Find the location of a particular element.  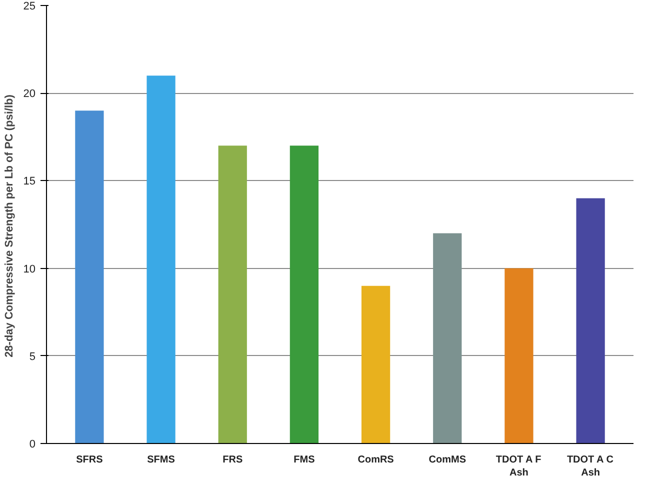

y-tick-label: 20 is located at coordinates (29, 94).